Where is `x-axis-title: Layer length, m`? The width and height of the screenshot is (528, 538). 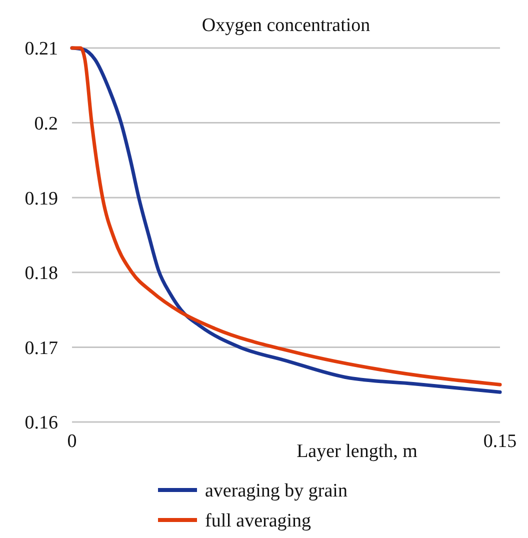 x-axis-title: Layer length, m is located at coordinates (357, 451).